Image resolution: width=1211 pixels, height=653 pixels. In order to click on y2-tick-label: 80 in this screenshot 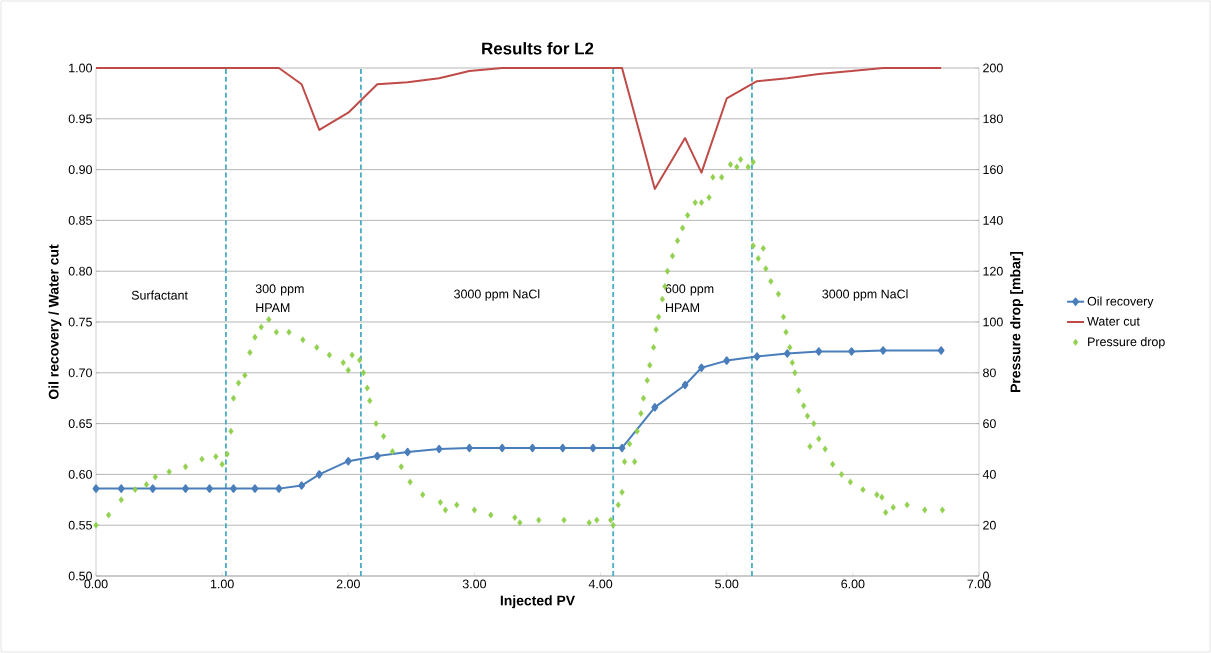, I will do `click(989, 373)`.